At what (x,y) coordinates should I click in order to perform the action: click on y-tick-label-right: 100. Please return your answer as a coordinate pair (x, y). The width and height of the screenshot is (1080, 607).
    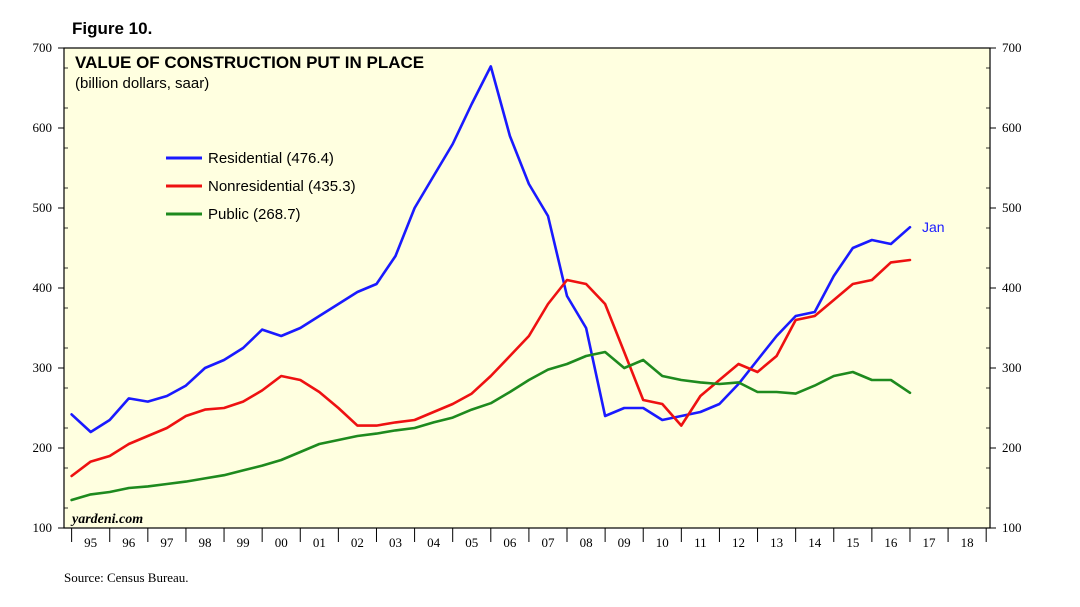
    Looking at the image, I should click on (1012, 527).